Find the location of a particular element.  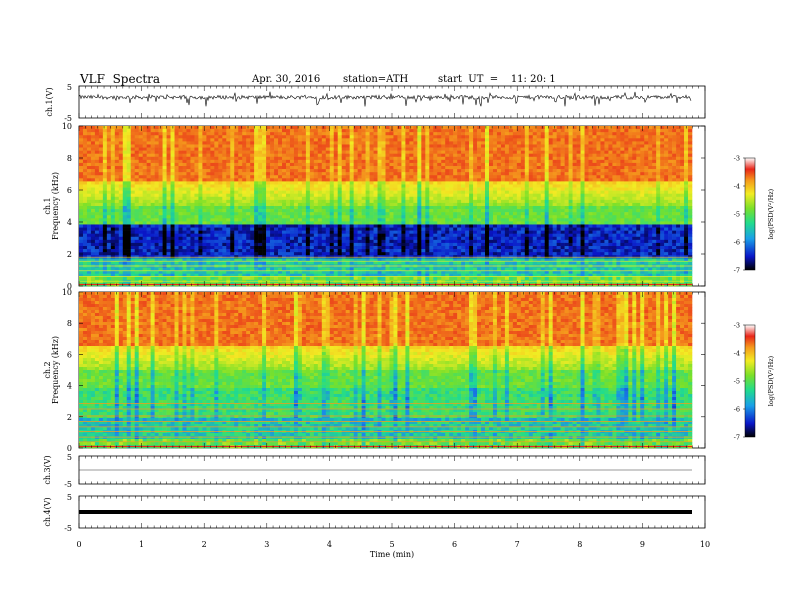

x-tick-label: 5 is located at coordinates (391, 544).